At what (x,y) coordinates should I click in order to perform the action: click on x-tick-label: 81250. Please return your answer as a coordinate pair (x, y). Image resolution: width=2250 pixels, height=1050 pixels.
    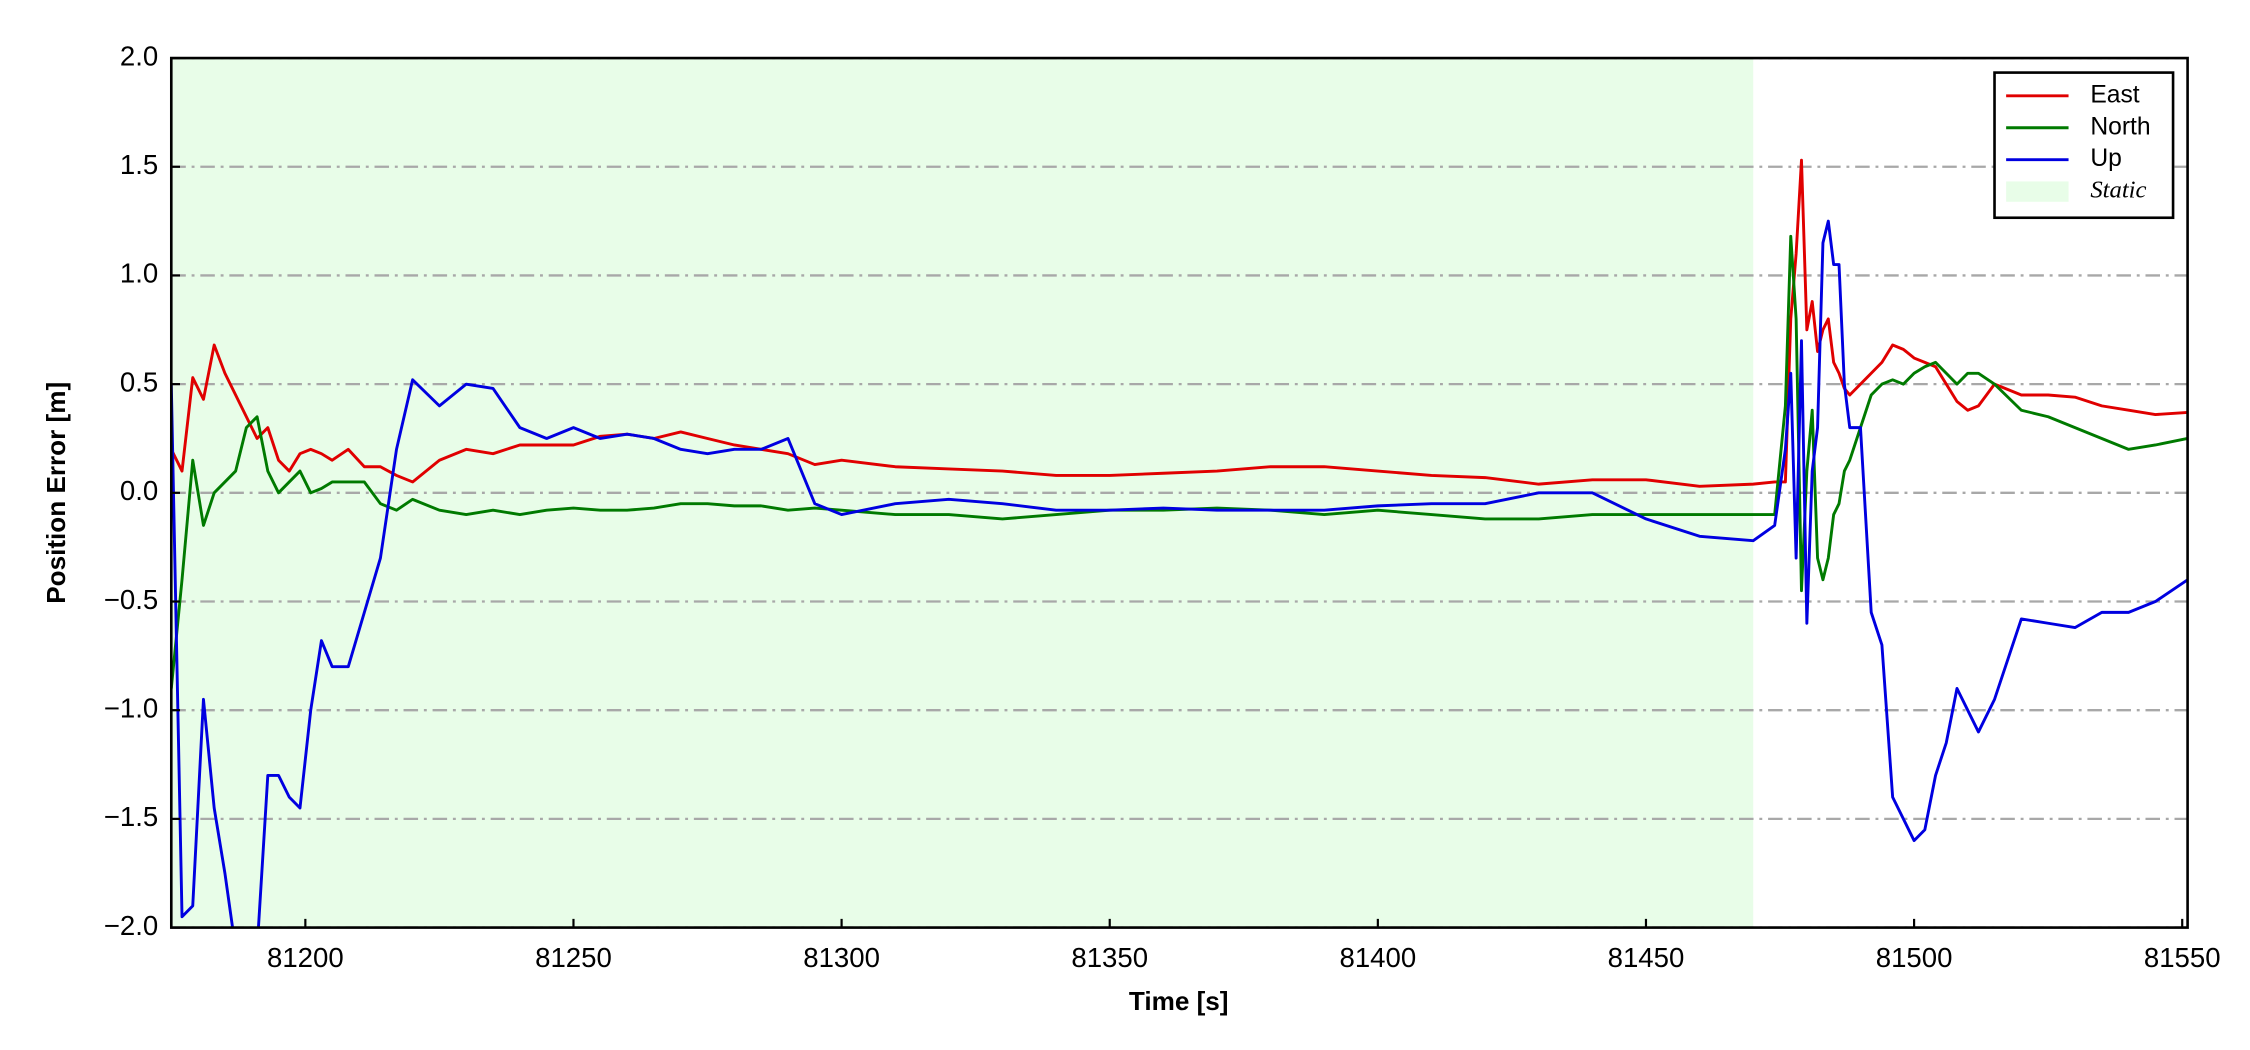
    Looking at the image, I should click on (573, 957).